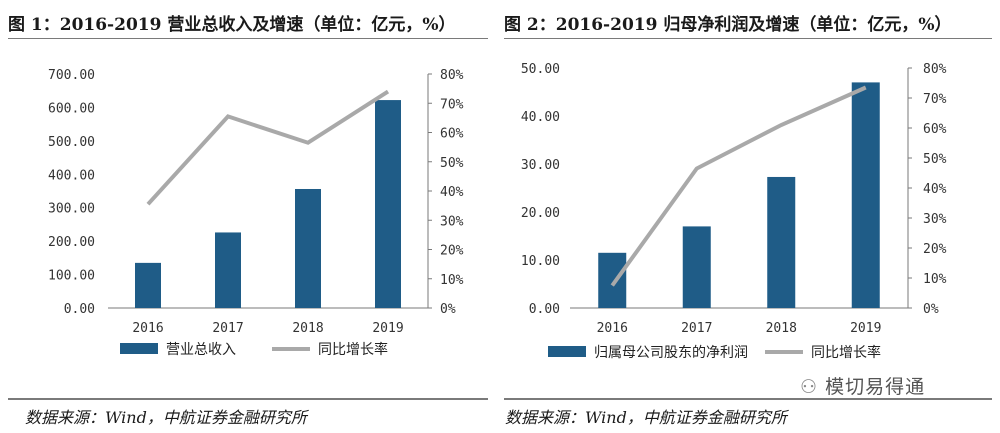 The height and width of the screenshot is (433, 1000). I want to click on y-left-tick-label: 40.00, so click(540, 117).